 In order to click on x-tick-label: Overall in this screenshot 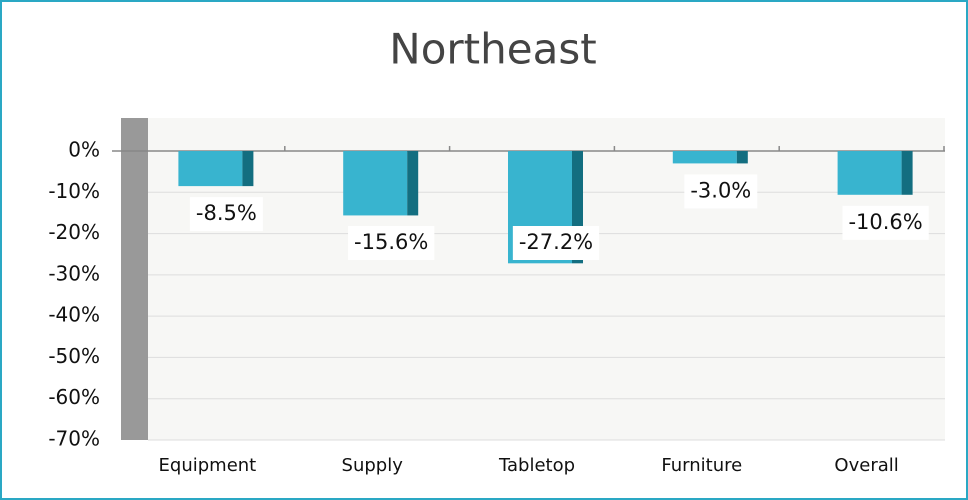, I will do `click(866, 465)`.